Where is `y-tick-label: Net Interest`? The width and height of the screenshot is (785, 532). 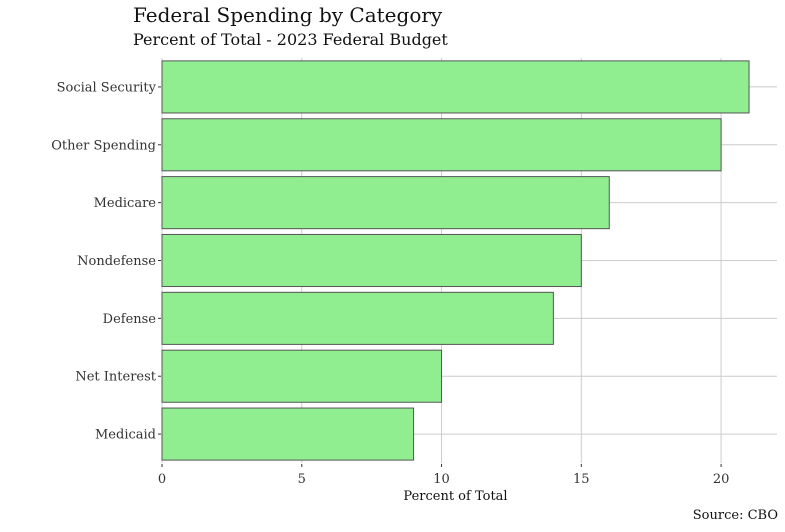
y-tick-label: Net Interest is located at coordinates (115, 377).